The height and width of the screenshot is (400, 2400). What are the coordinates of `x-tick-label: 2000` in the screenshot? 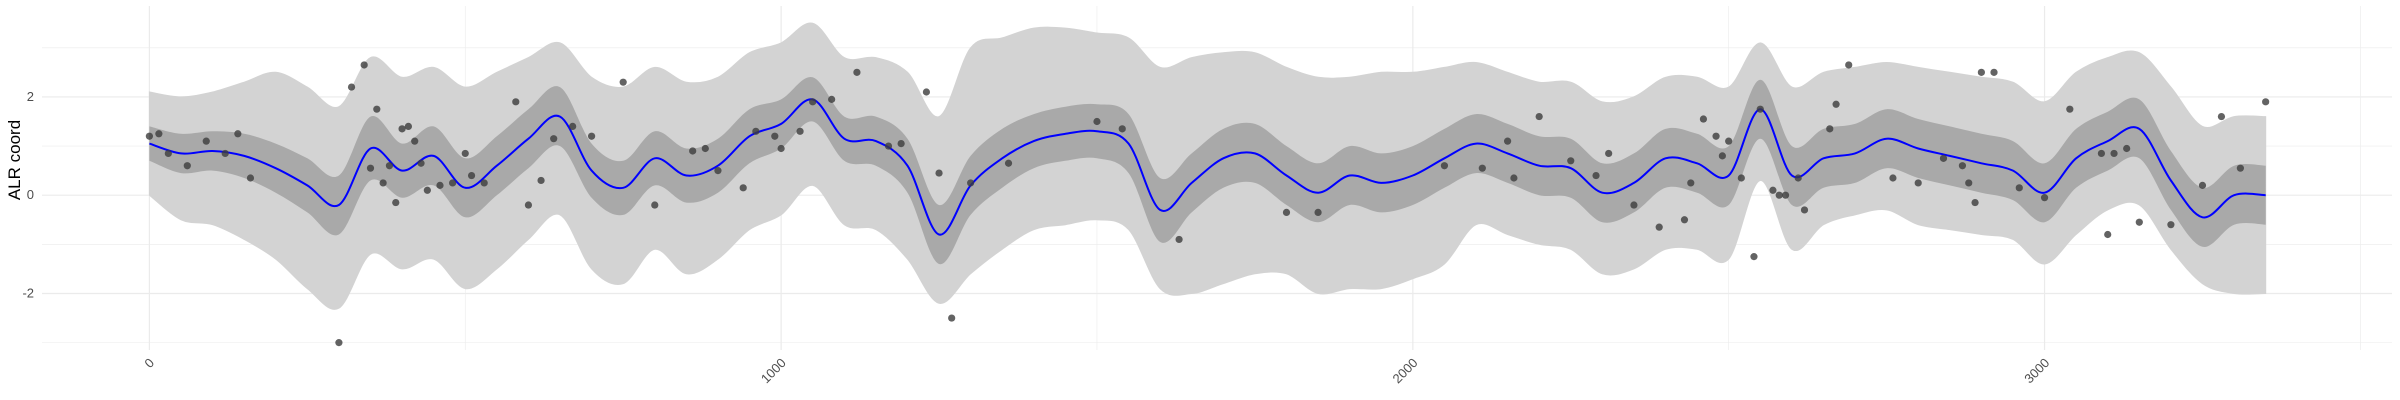 It's located at (1405, 370).